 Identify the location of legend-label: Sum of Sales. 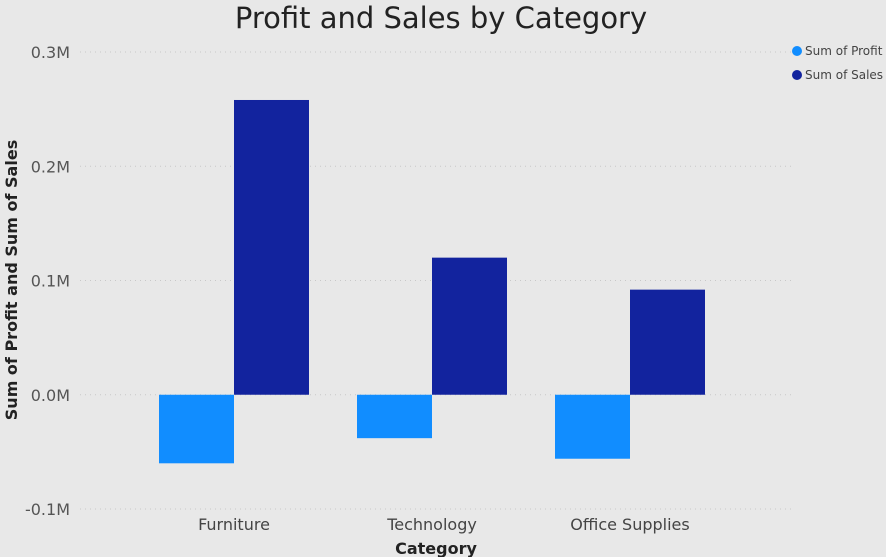
(844, 75).